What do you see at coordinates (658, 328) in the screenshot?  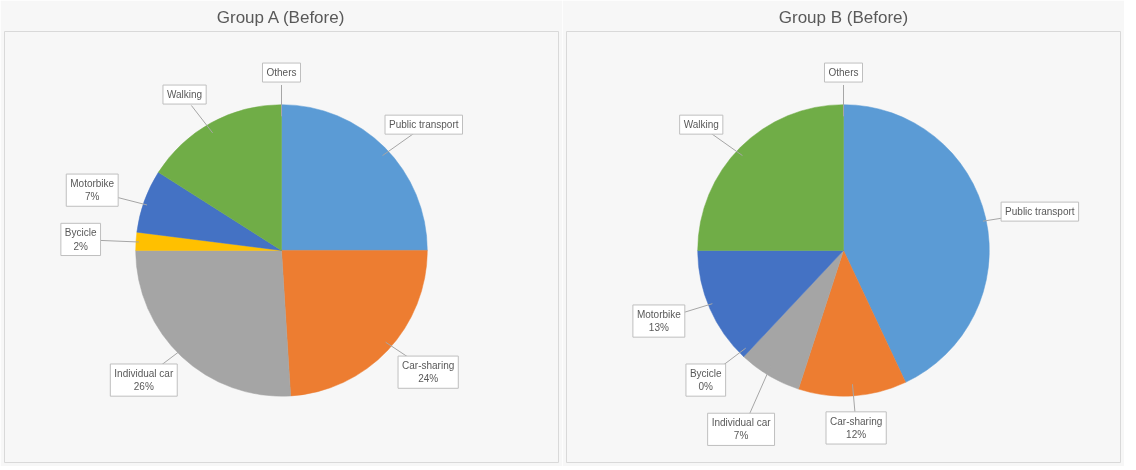 I see `data-label: 13%` at bounding box center [658, 328].